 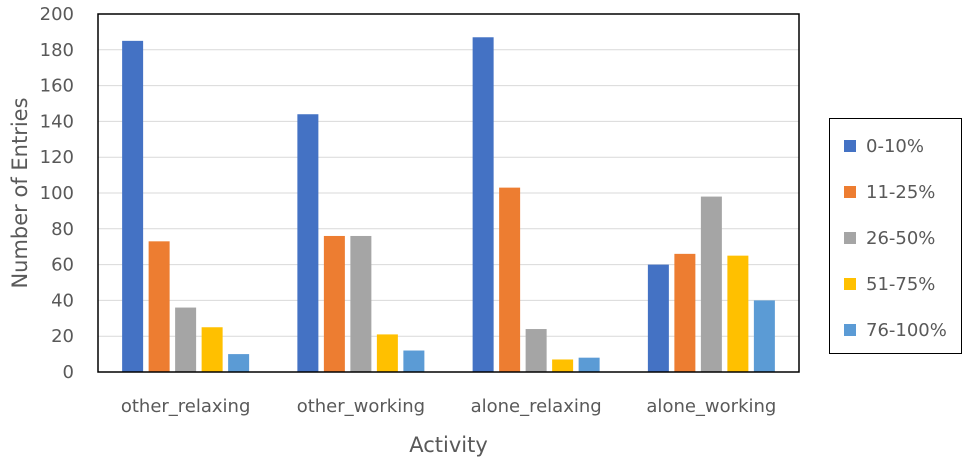 I want to click on legend-item: 0-10%, so click(x=884, y=146).